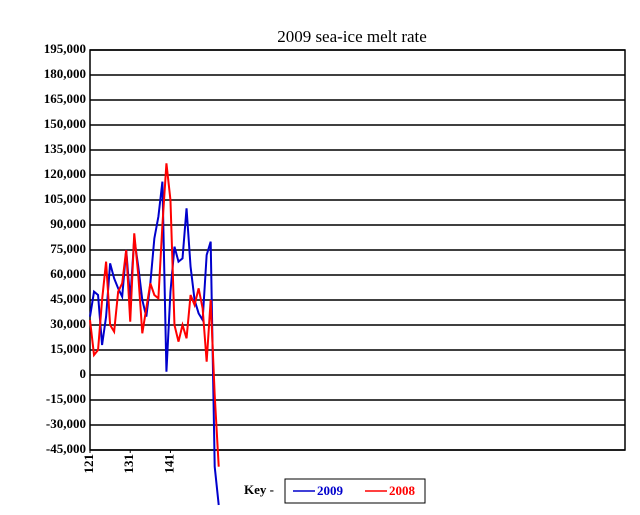 This screenshot has height=515, width=640. I want to click on legend-label: 2009, so click(330, 490).